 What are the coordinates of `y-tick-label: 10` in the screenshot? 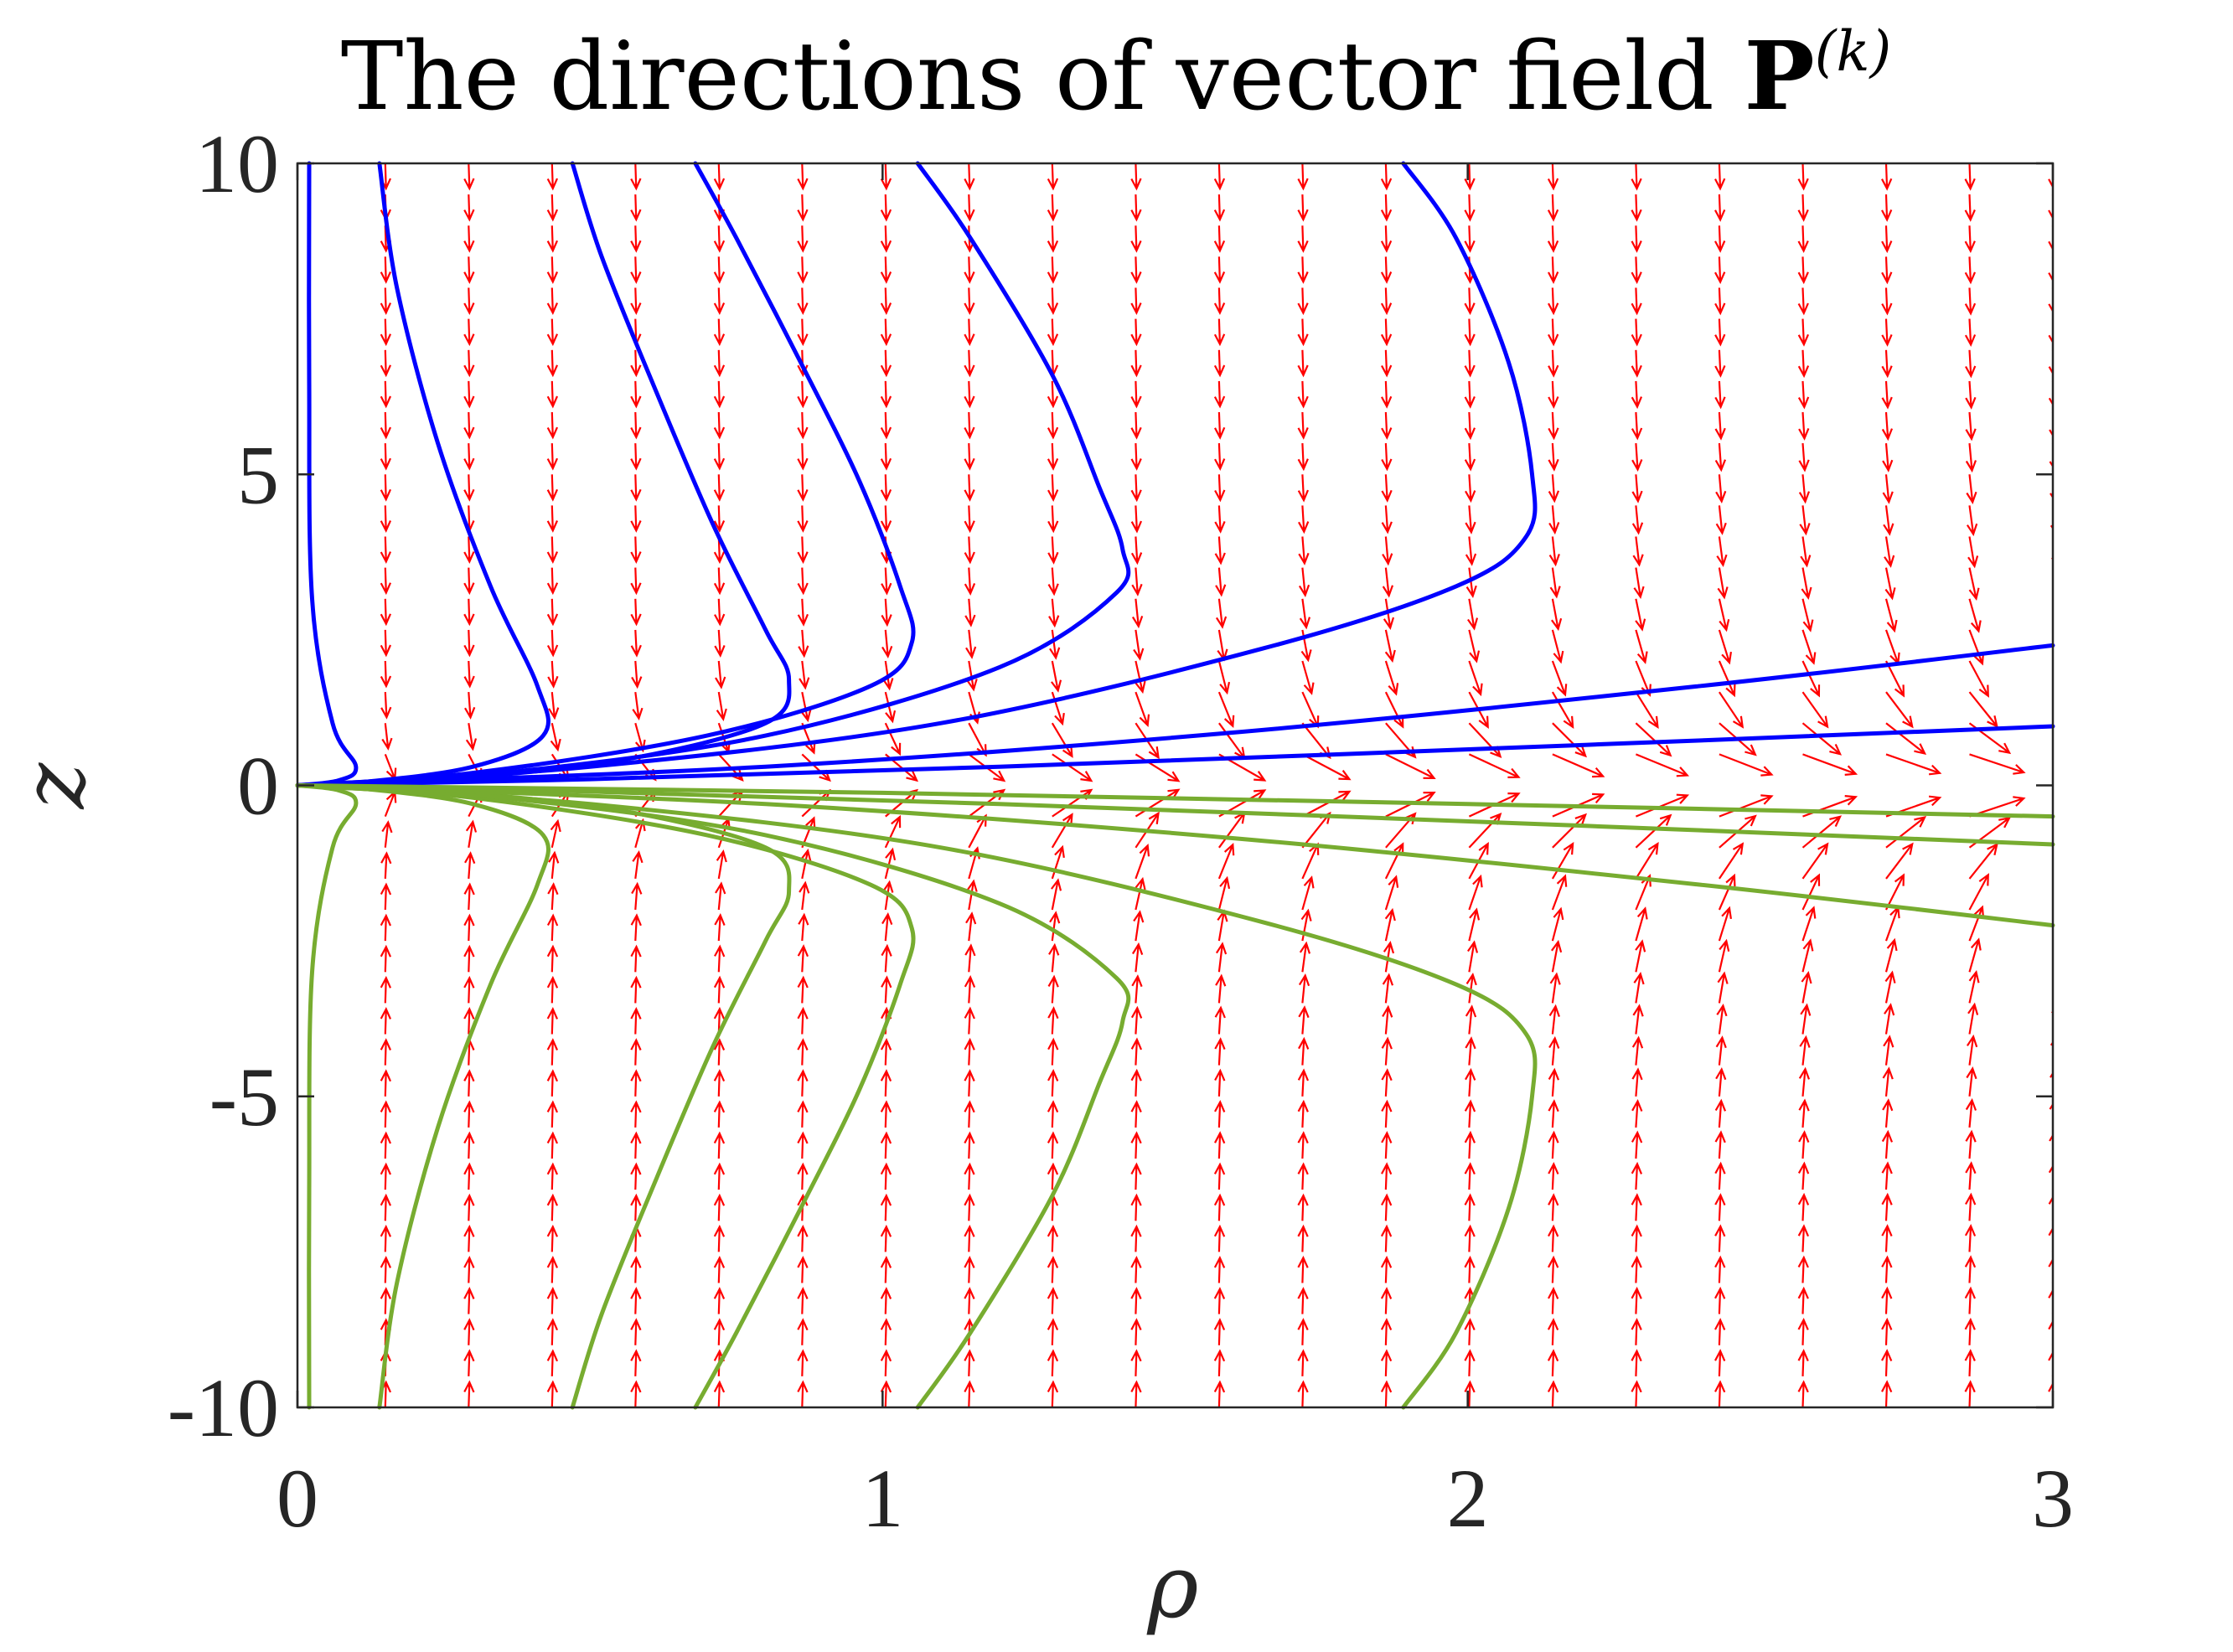 It's located at (237, 163).